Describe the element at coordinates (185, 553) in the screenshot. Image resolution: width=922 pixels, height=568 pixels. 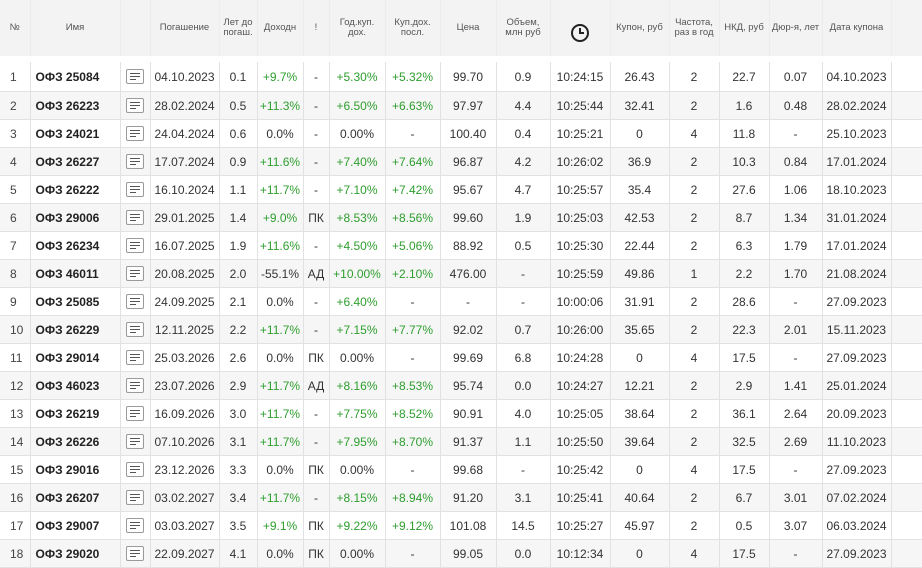
I see `cell-maturity: 22.09.2027` at that location.